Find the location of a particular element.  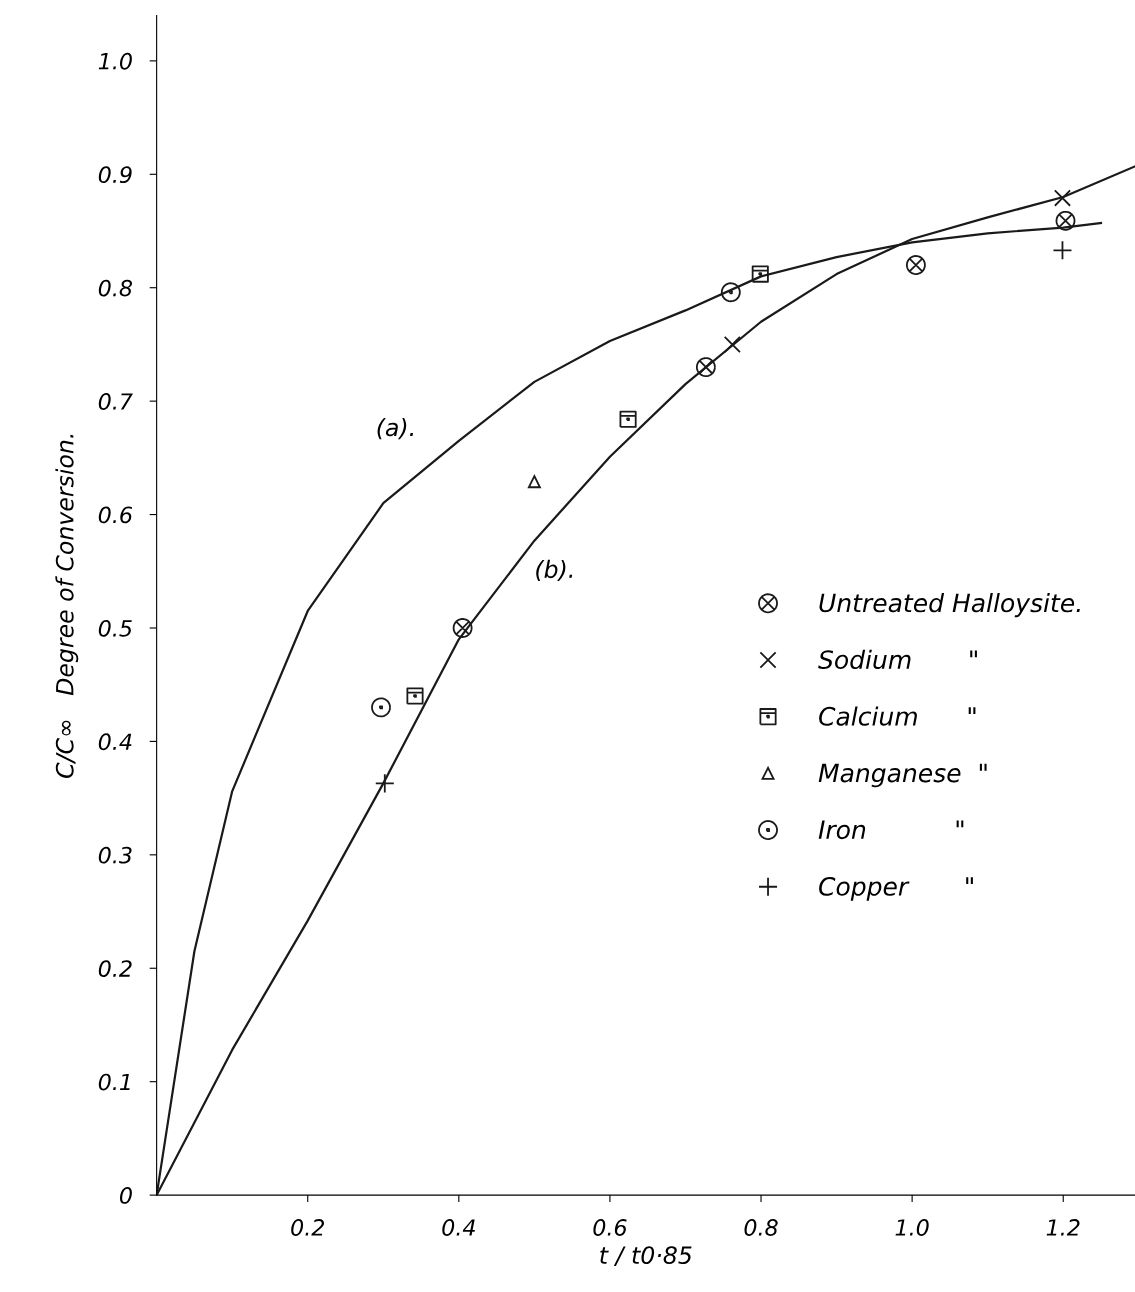

y-tick-label: 0.1 is located at coordinates (114, 1082).